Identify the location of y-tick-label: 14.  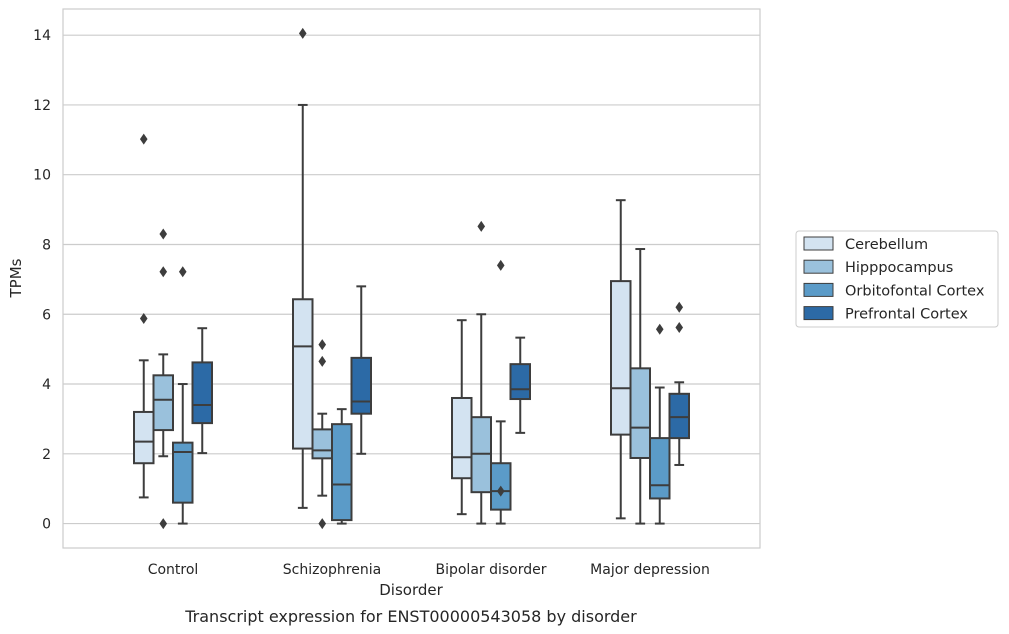
(42, 36).